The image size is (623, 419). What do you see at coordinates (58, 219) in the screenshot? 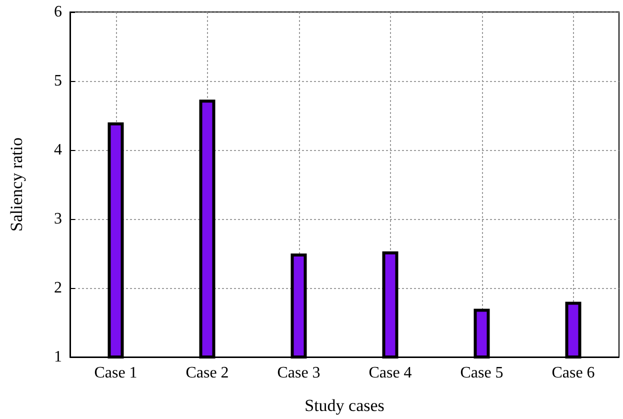
I see `y-tick-label: 3` at bounding box center [58, 219].